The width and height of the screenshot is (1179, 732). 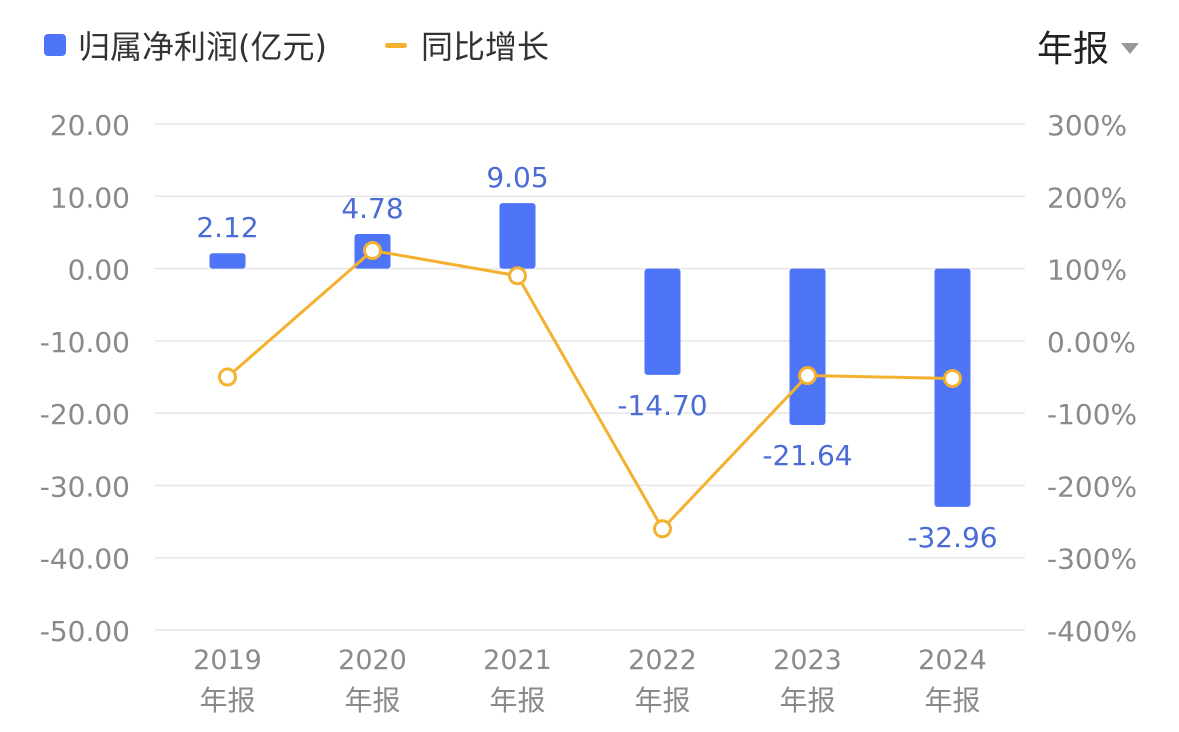 I want to click on period-dropdown-value: 年报, so click(x=1072, y=49).